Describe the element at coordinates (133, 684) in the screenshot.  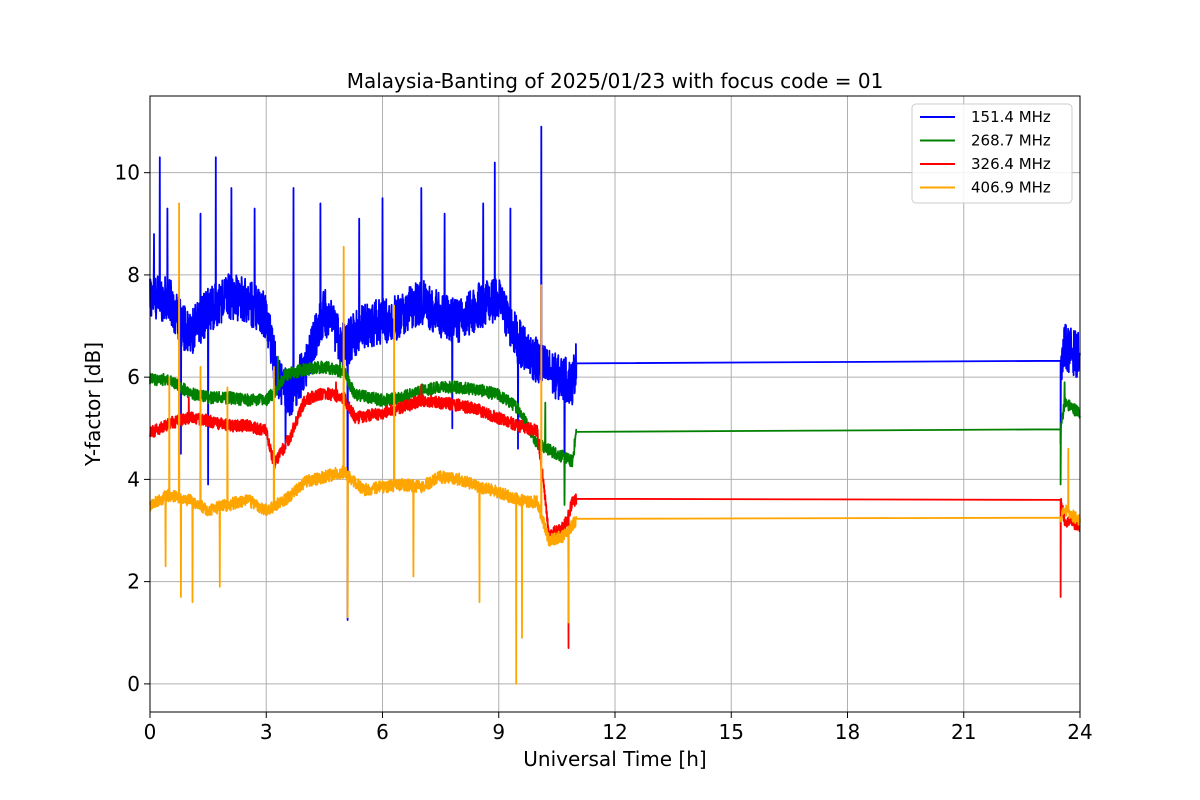
I see `y-tick-label: 0` at that location.